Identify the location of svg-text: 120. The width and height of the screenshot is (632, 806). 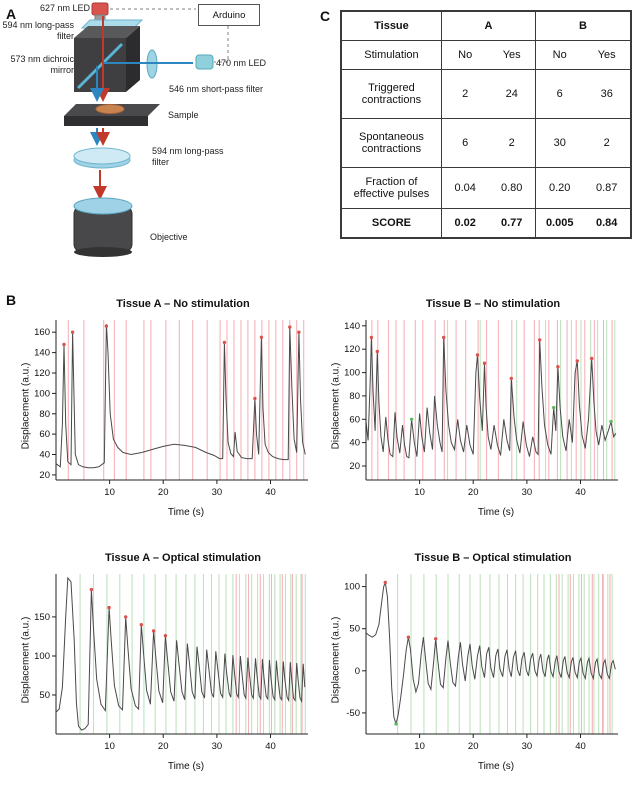
(352, 349).